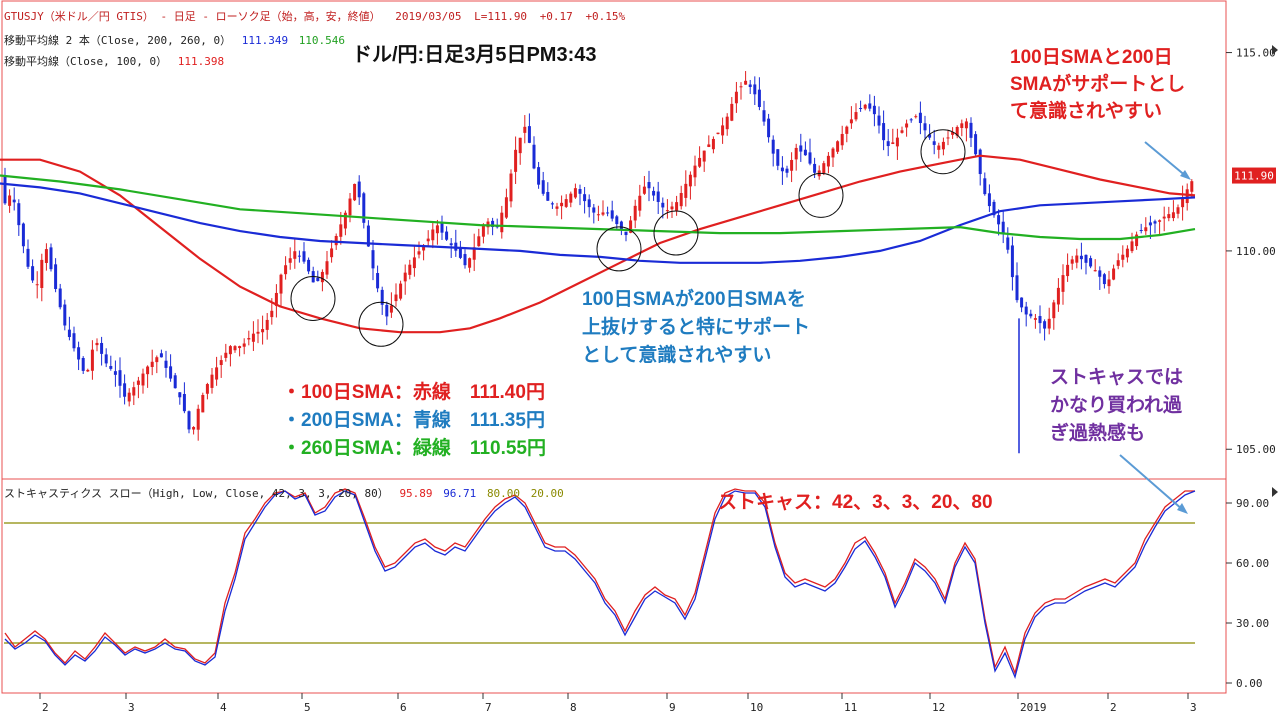 The height and width of the screenshot is (720, 1280). I want to click on indicator-line-2: 移動平均線（Close, 100, 0） 111.398, so click(114, 61).